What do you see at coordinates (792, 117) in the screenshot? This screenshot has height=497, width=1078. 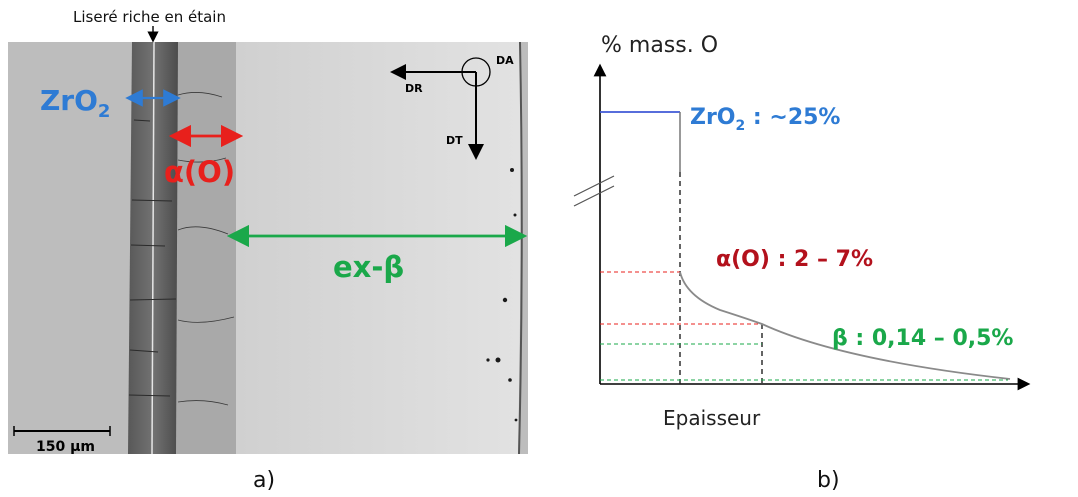 I see `zro2-profile-value: : ~25%` at bounding box center [792, 117].